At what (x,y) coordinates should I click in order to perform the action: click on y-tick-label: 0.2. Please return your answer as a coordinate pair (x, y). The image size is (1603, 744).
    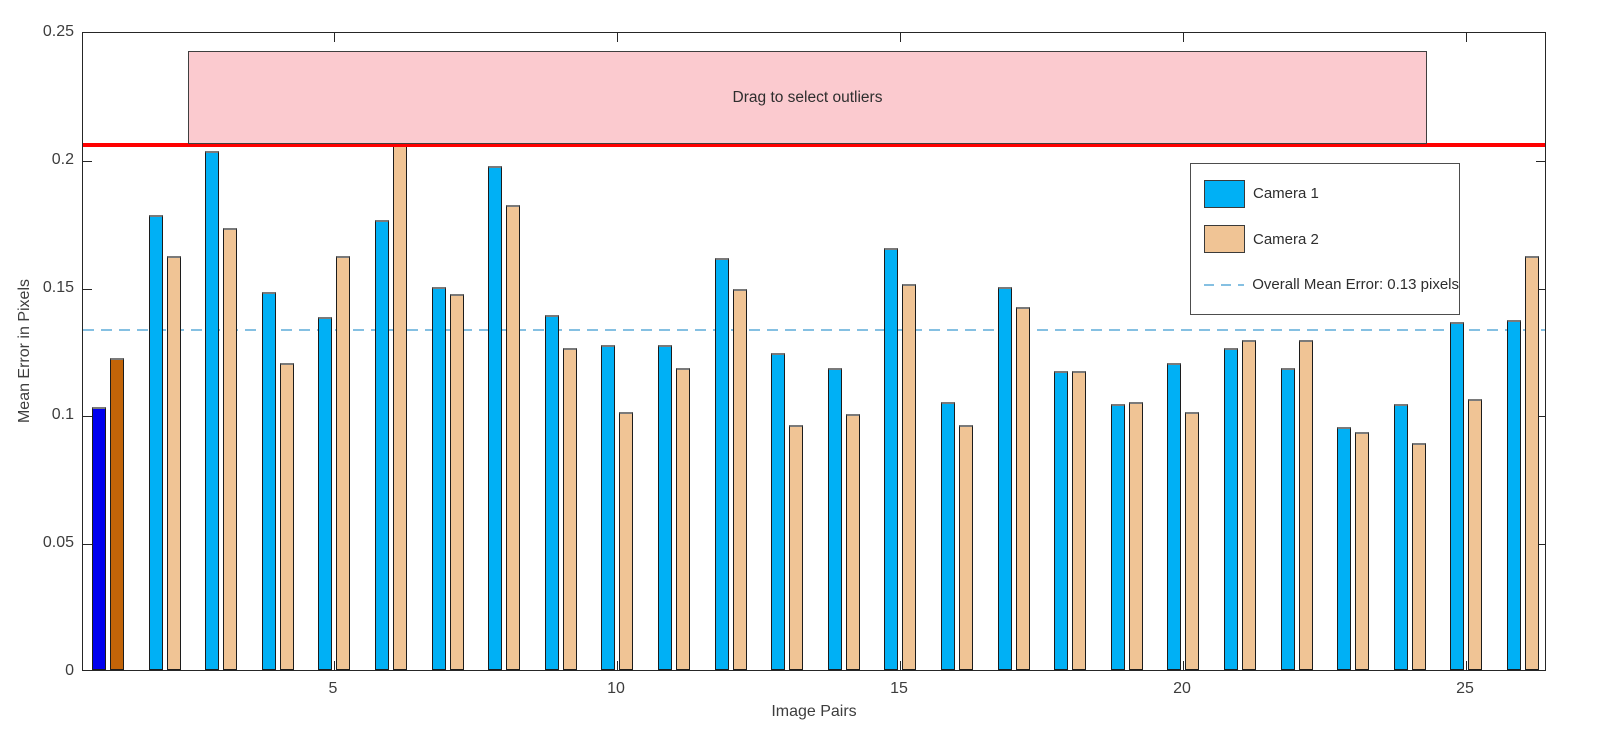
    Looking at the image, I should click on (62, 159).